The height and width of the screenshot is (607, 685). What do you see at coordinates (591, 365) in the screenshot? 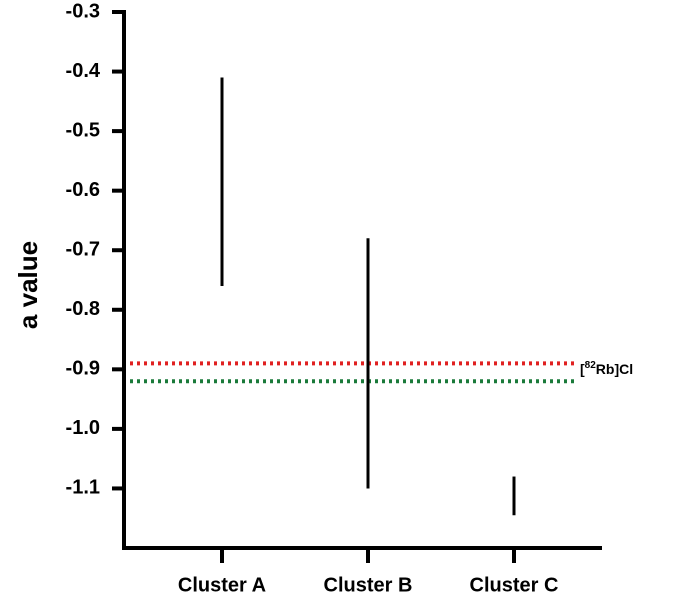
I see `reference-label-superscript: 82` at bounding box center [591, 365].